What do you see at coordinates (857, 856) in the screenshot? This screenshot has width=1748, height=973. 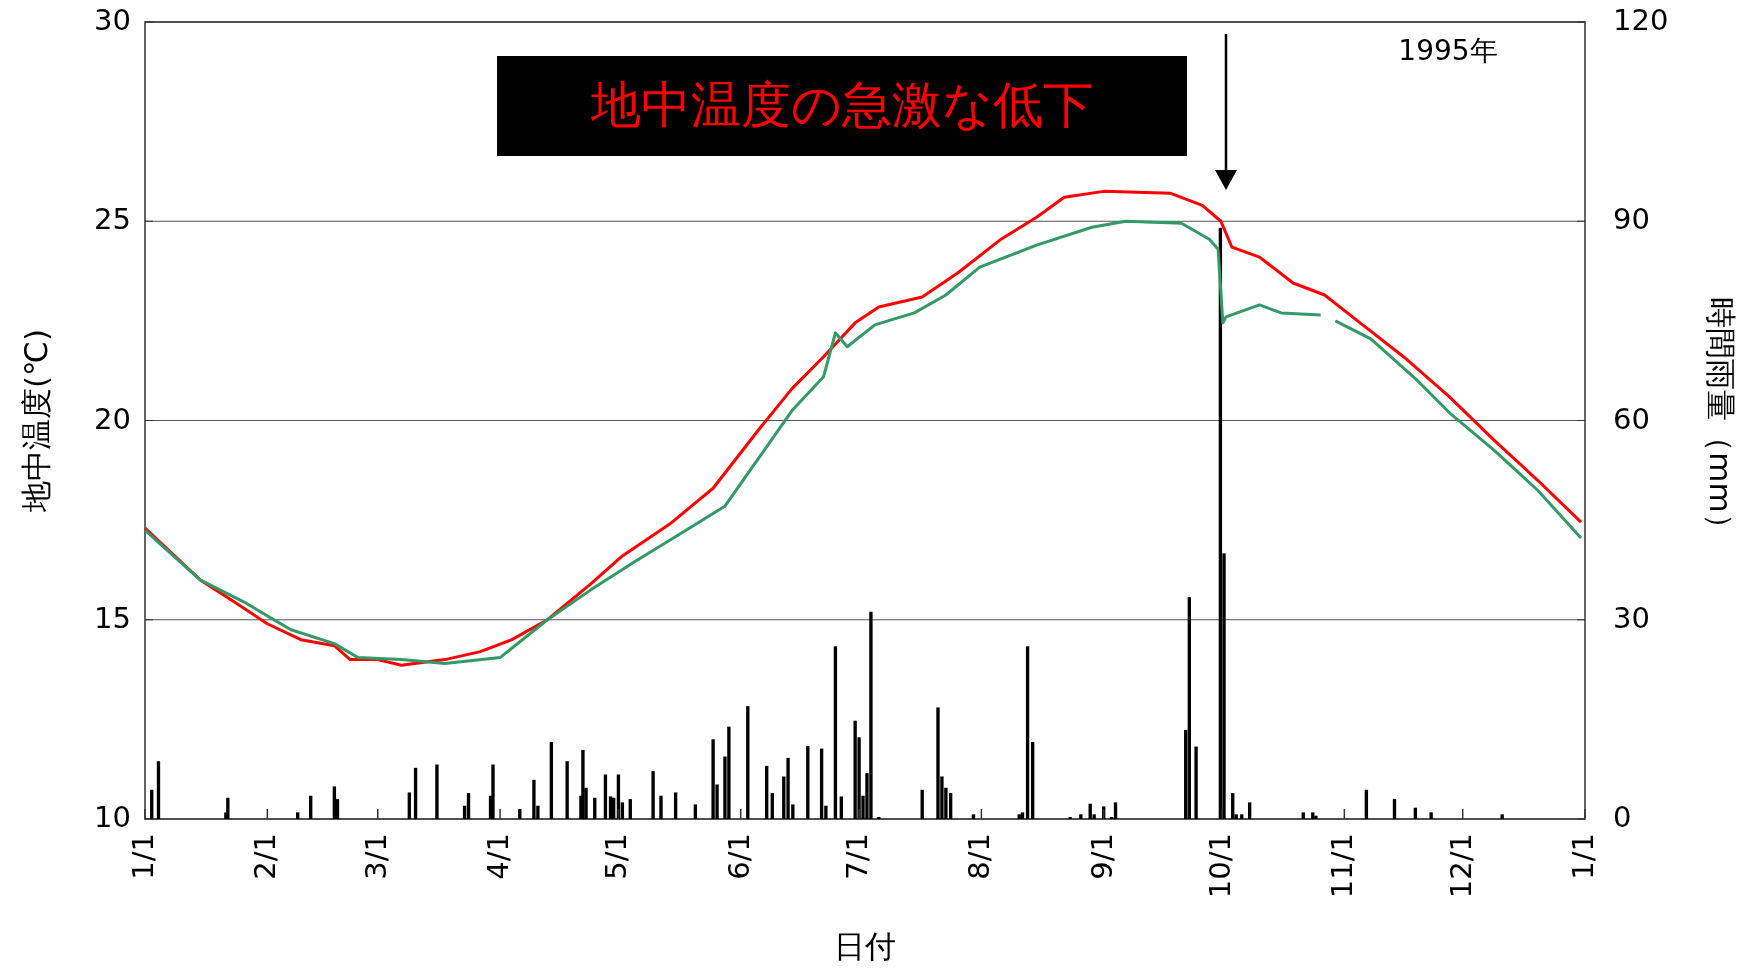 I see `x-tick-label: 7/1` at bounding box center [857, 856].